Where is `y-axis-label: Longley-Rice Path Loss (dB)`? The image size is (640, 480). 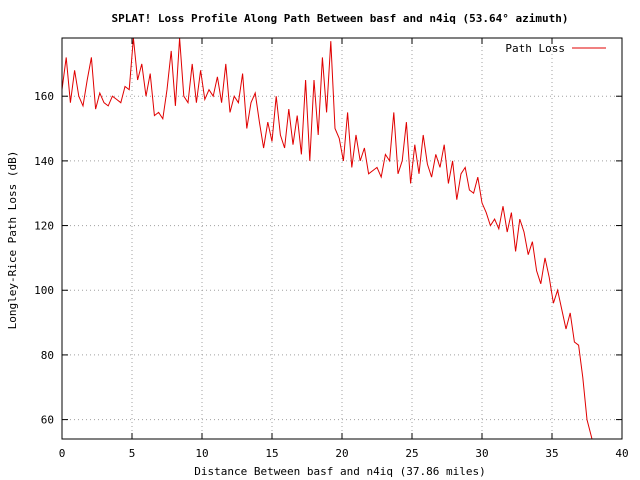
y-axis-label: Longley-Rice Path Loss (dB) is located at coordinates (12, 240).